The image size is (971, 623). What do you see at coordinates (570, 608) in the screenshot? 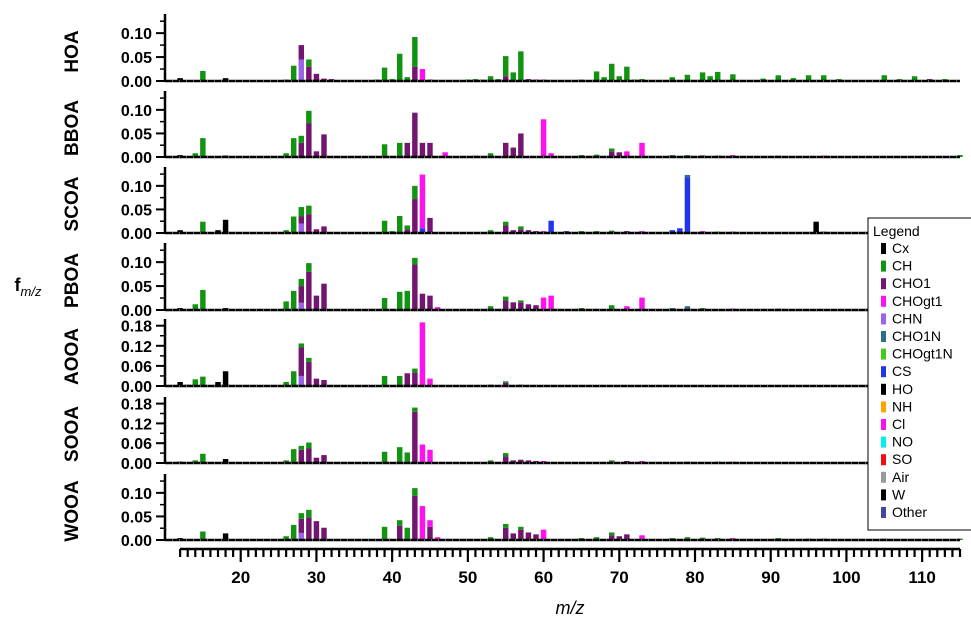
I see `x-axis-title: m/z` at bounding box center [570, 608].